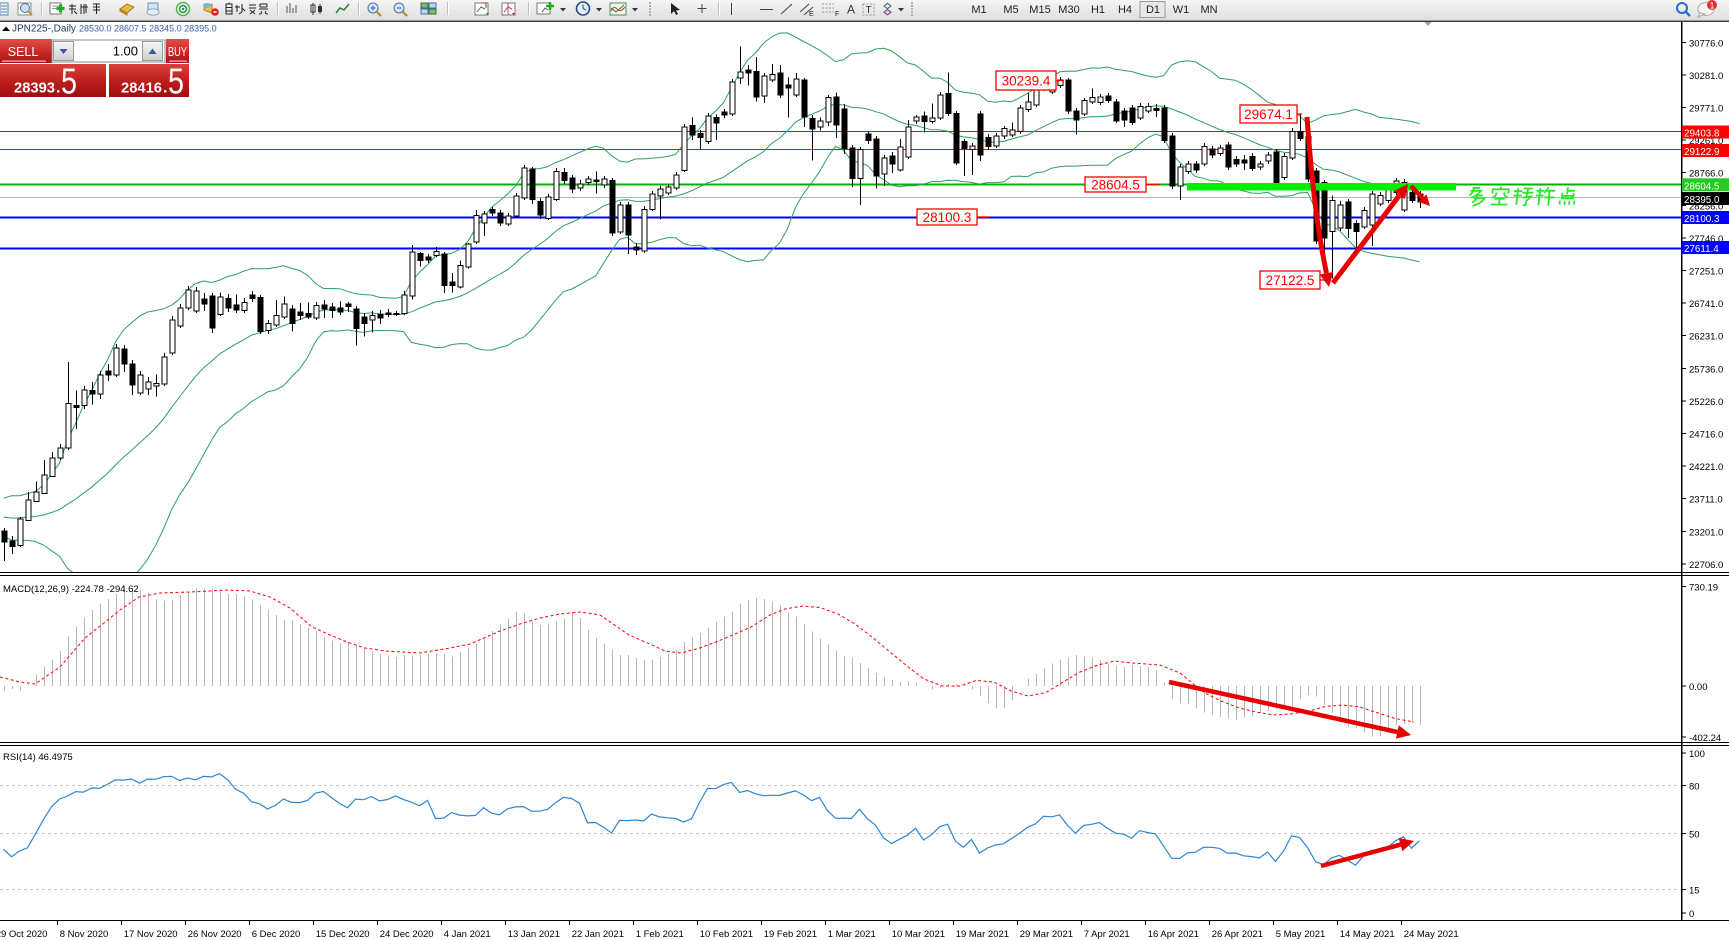 The height and width of the screenshot is (940, 1729). What do you see at coordinates (1290, 280) in the screenshot?
I see `svg-text: 27122.5` at bounding box center [1290, 280].